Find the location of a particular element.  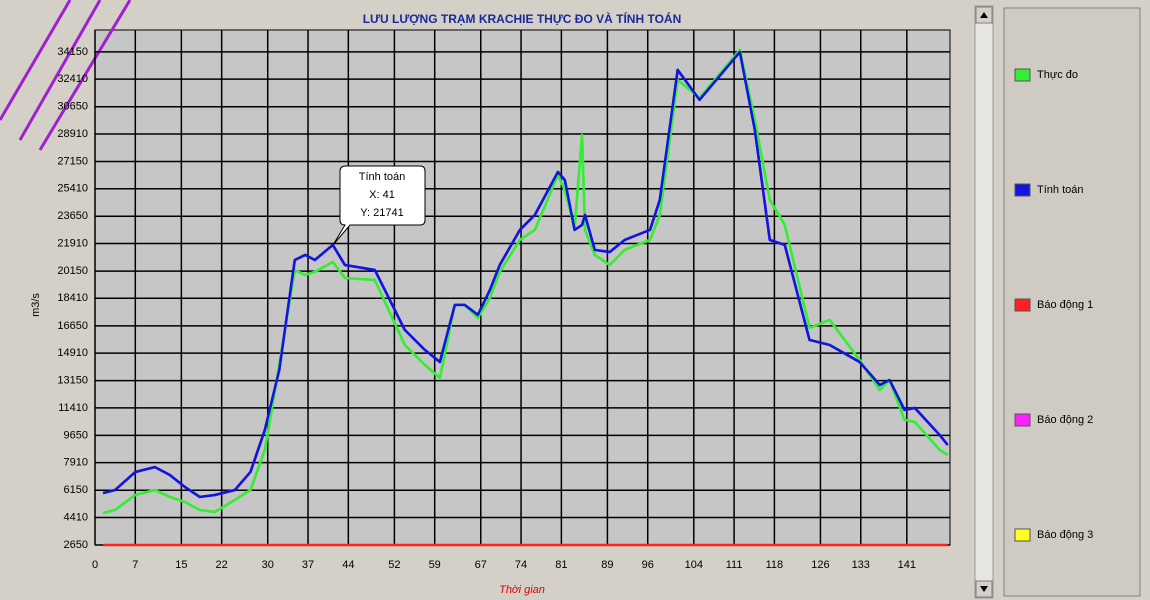

tooltip-text: Y: 21741 is located at coordinates (381, 213).